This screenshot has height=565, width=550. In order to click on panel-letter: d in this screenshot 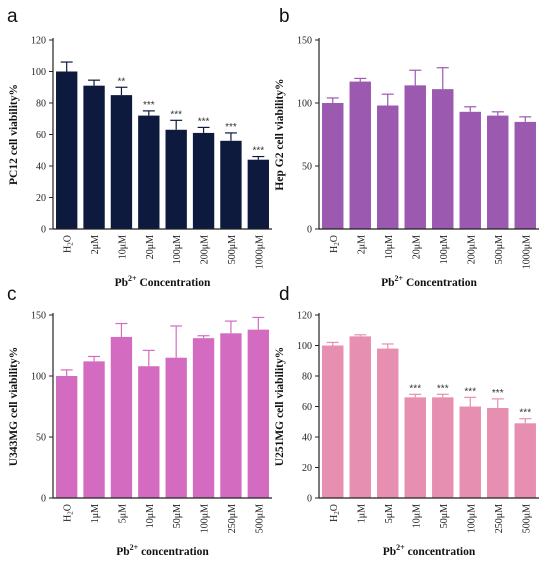, I will do `click(284, 294)`.